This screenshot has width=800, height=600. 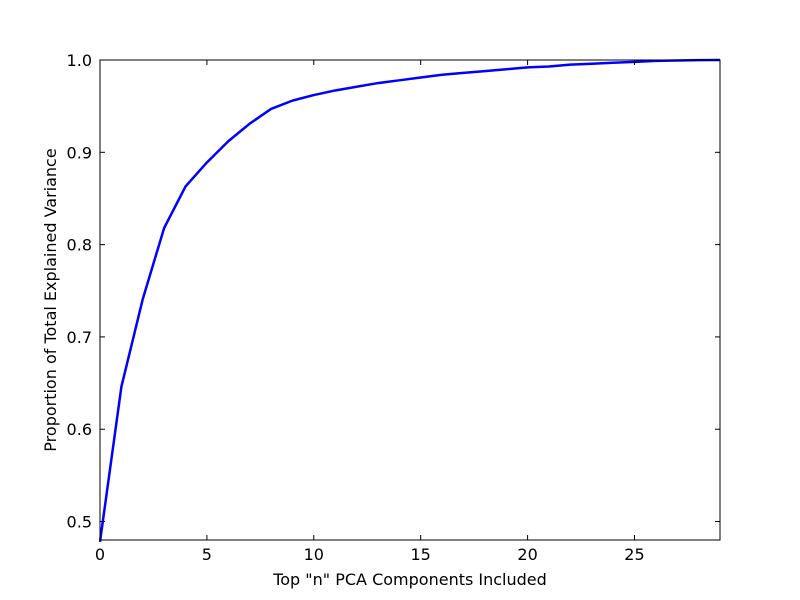 What do you see at coordinates (79, 245) in the screenshot?
I see `y-tick-label: 0.8` at bounding box center [79, 245].